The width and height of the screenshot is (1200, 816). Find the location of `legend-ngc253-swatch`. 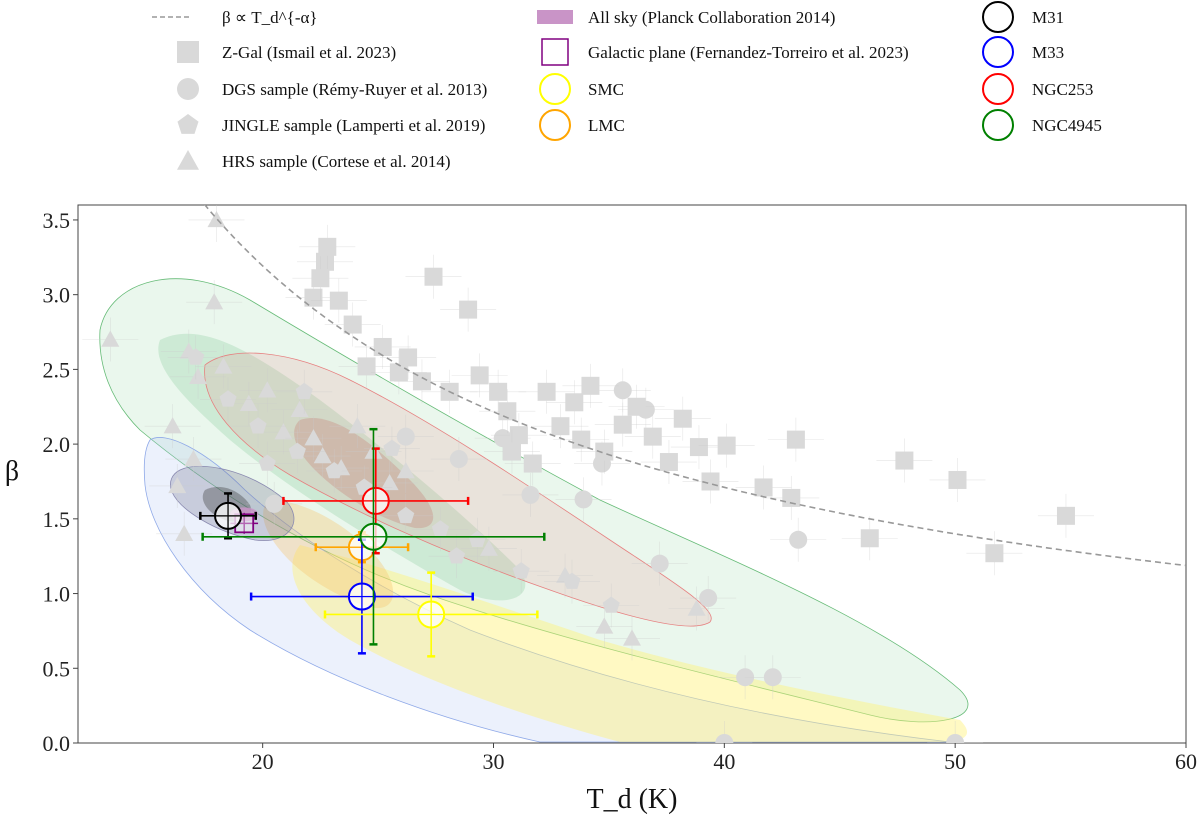

legend-ngc253-swatch is located at coordinates (998, 89).